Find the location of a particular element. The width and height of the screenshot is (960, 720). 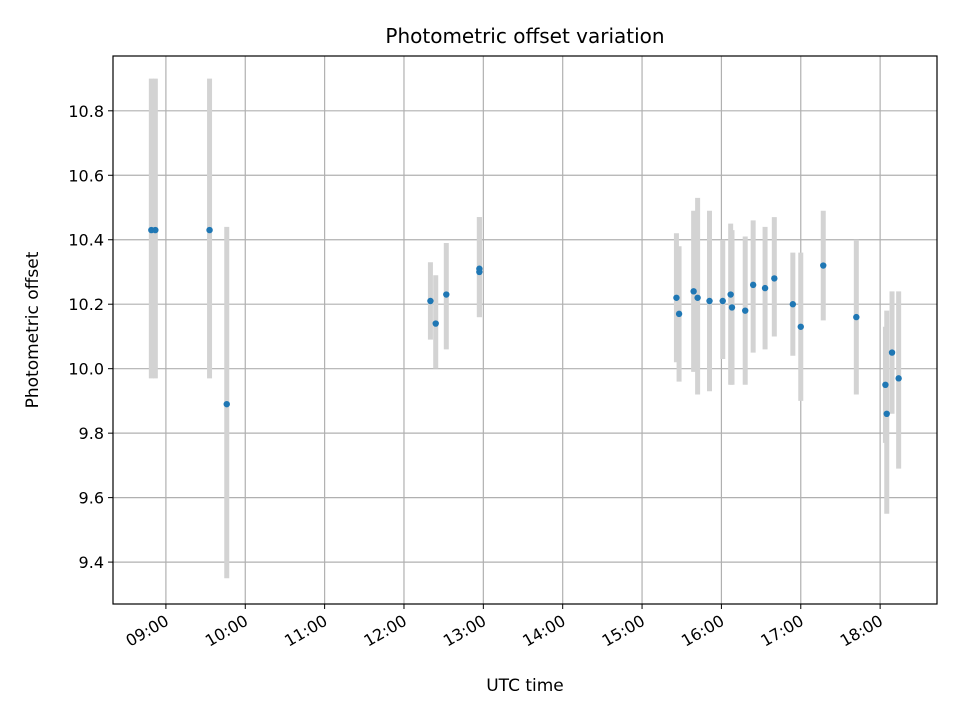

chart-title: Photometric offset variation is located at coordinates (524, 36).